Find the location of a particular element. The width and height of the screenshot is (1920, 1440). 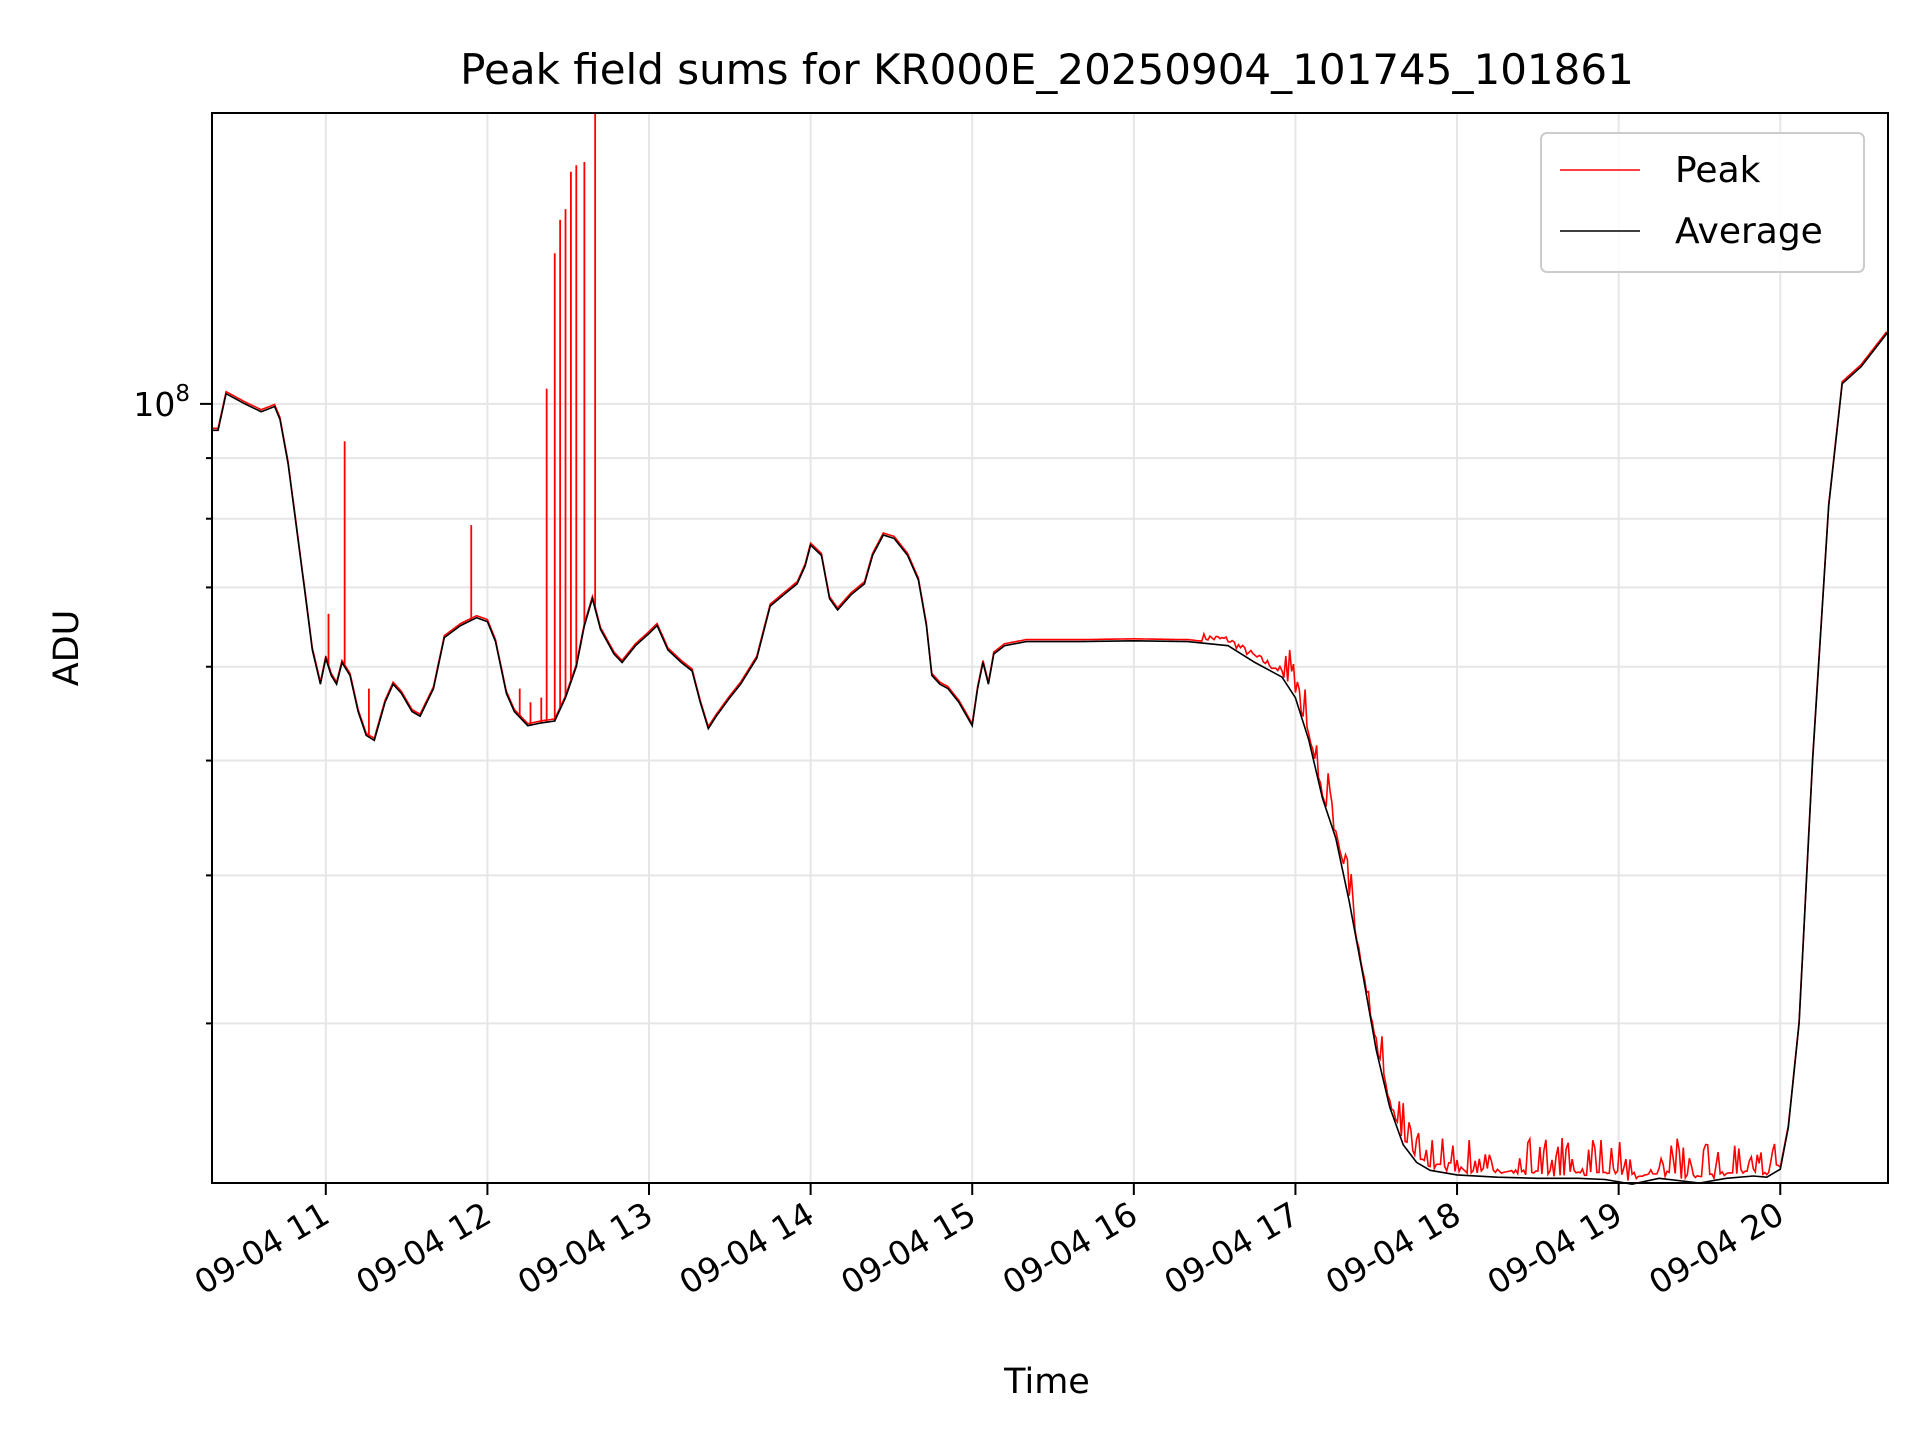

legend: Peak Average is located at coordinates (1702, 202).